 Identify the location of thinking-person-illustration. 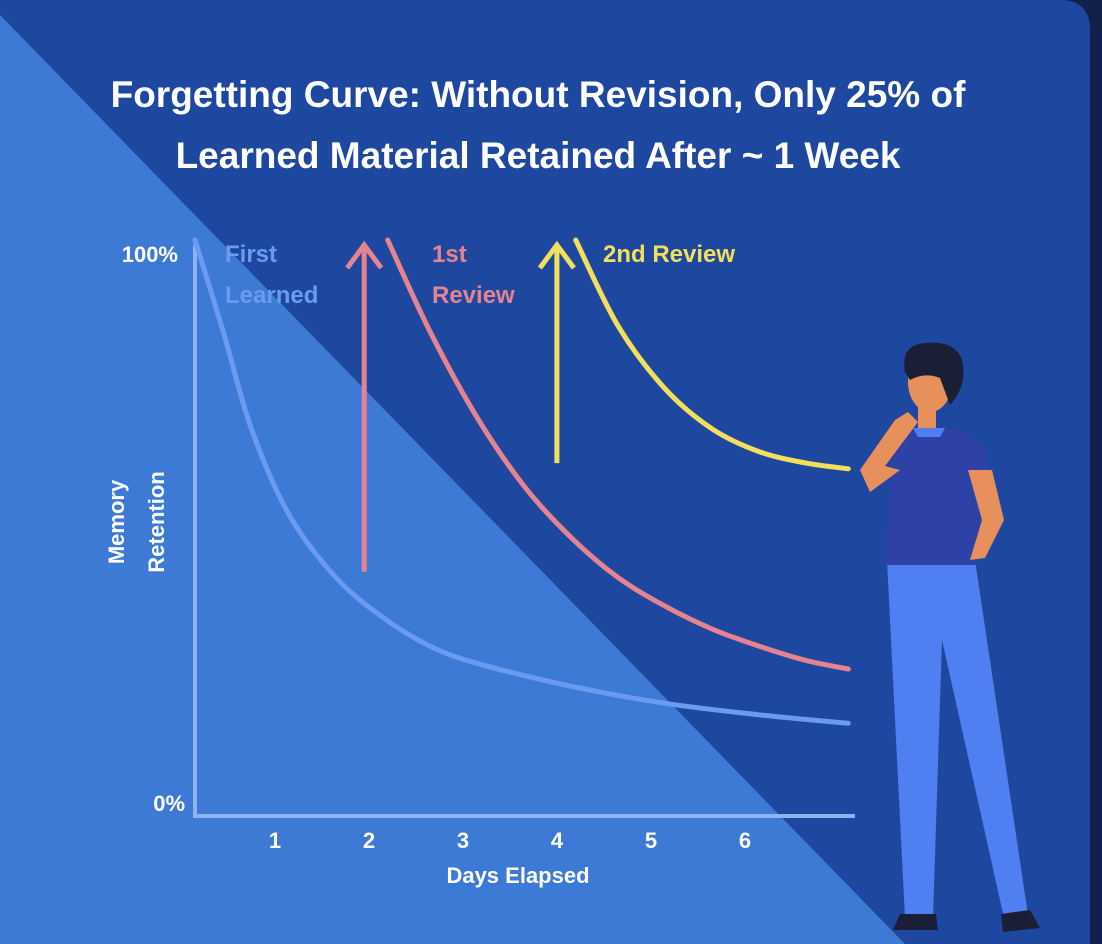
(950, 637).